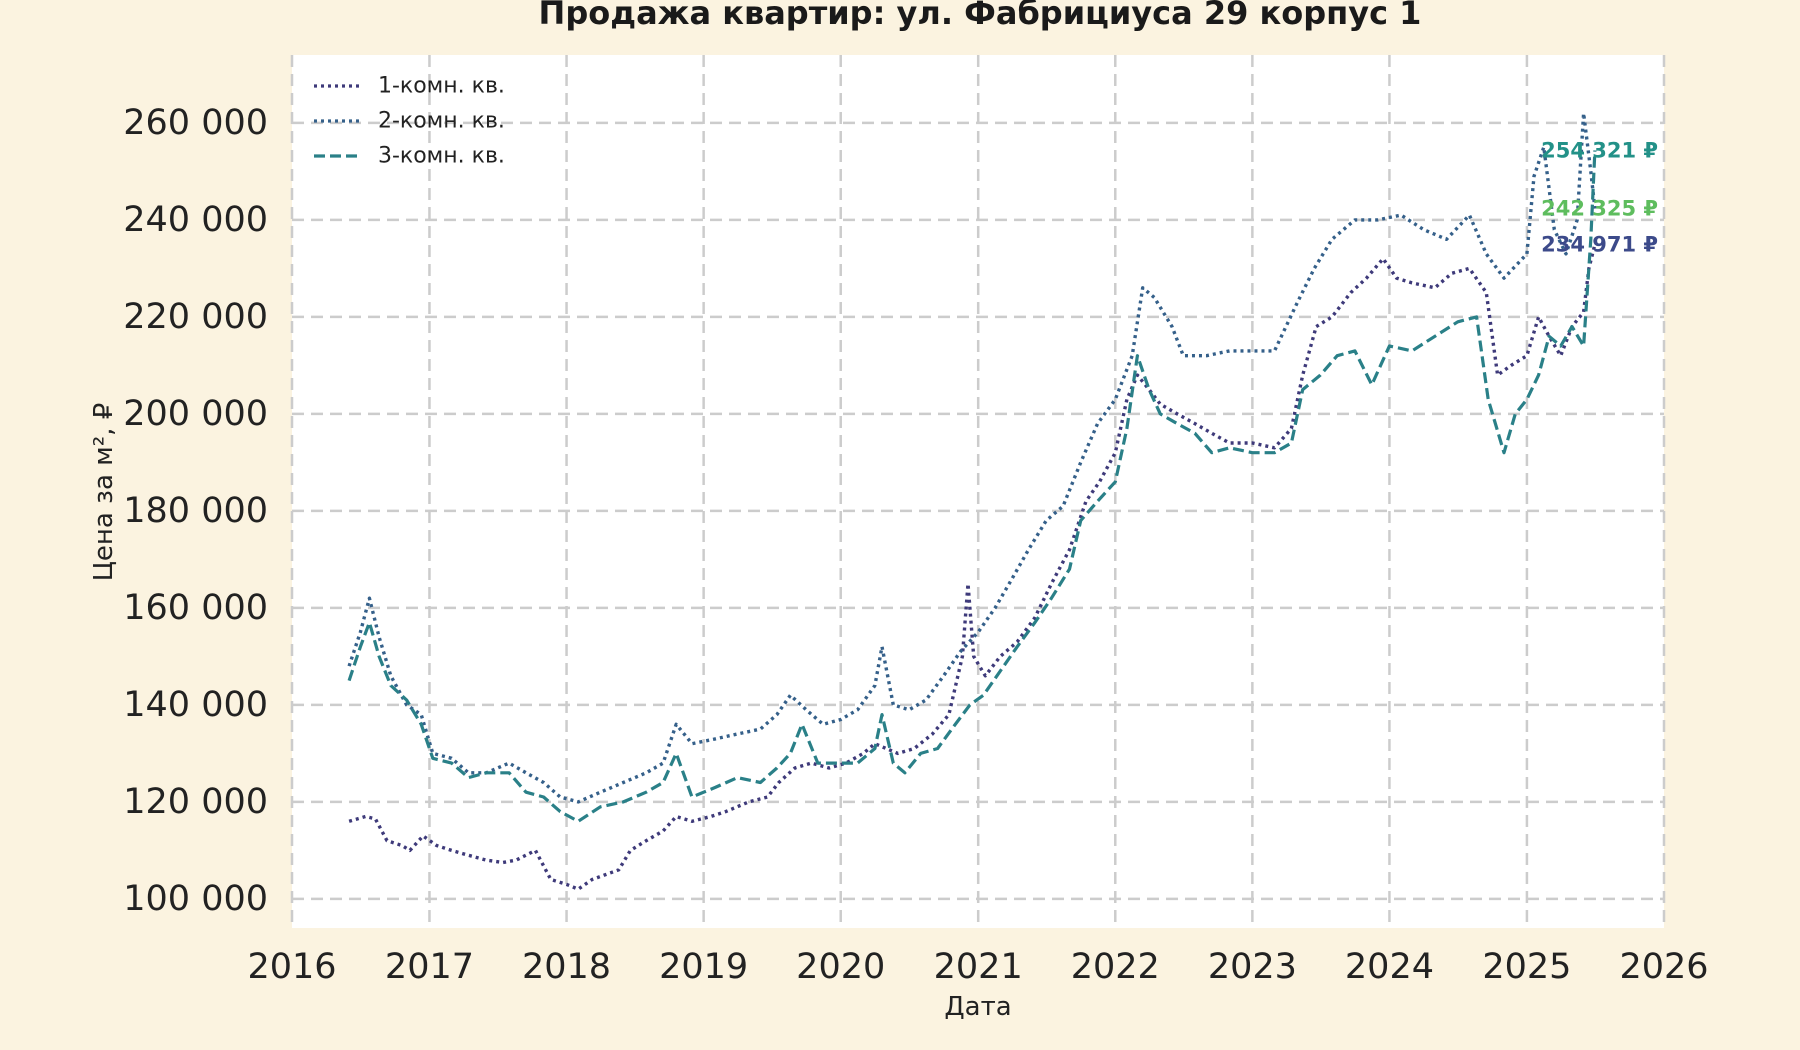  I want to click on legend-entry: 3-комн. кв., so click(441, 156).